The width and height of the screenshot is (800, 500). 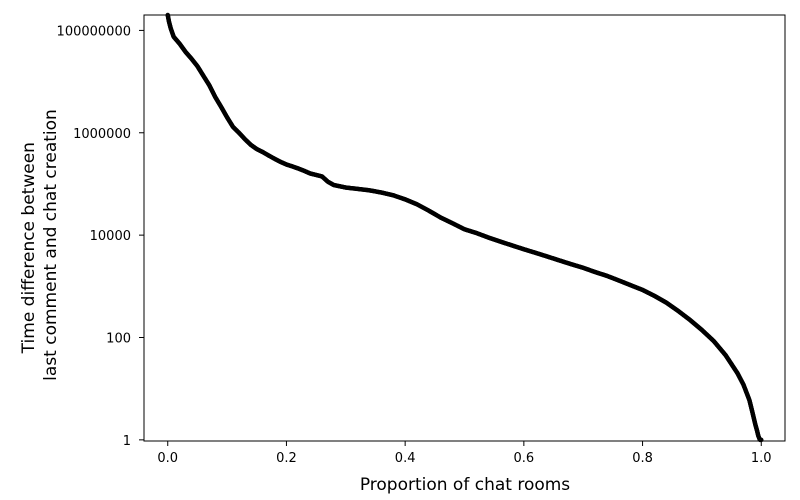 What do you see at coordinates (51, 245) in the screenshot?
I see `y-axis-label-line-2: last comment and chat creation` at bounding box center [51, 245].